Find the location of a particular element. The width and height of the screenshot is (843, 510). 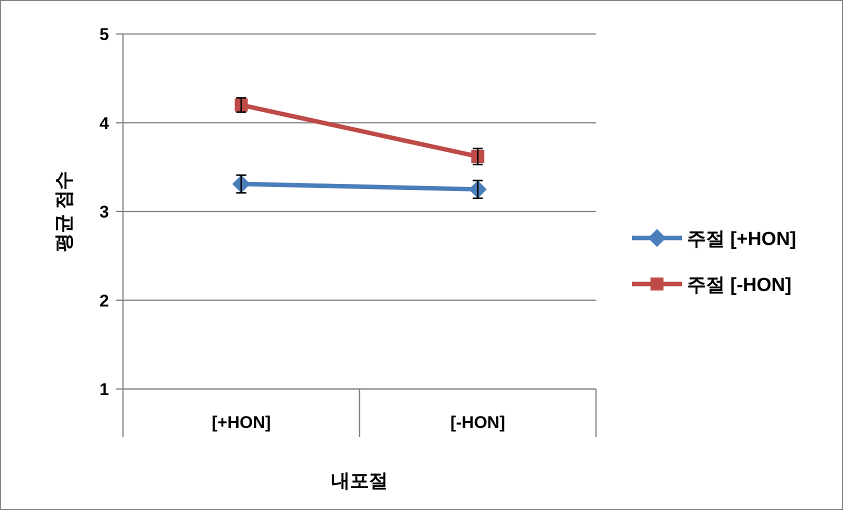

y-tick-label: 2 is located at coordinates (104, 300).